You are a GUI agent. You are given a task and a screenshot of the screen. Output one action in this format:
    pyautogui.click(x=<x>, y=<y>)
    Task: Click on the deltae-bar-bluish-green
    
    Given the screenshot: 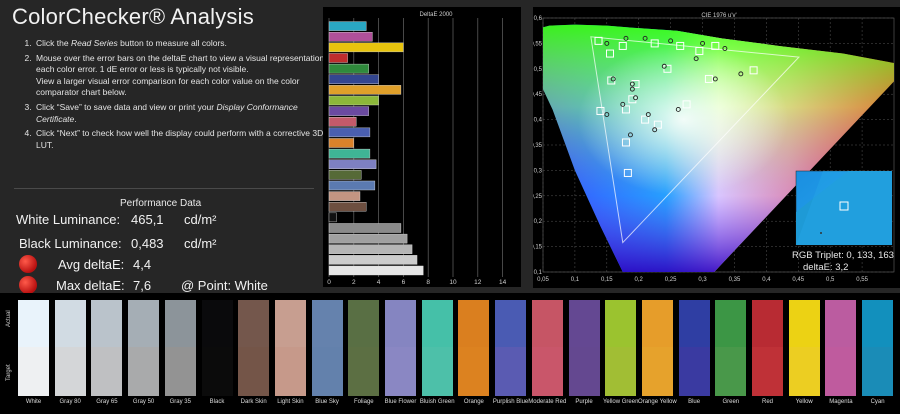 What is the action you would take?
    pyautogui.click(x=349, y=153)
    